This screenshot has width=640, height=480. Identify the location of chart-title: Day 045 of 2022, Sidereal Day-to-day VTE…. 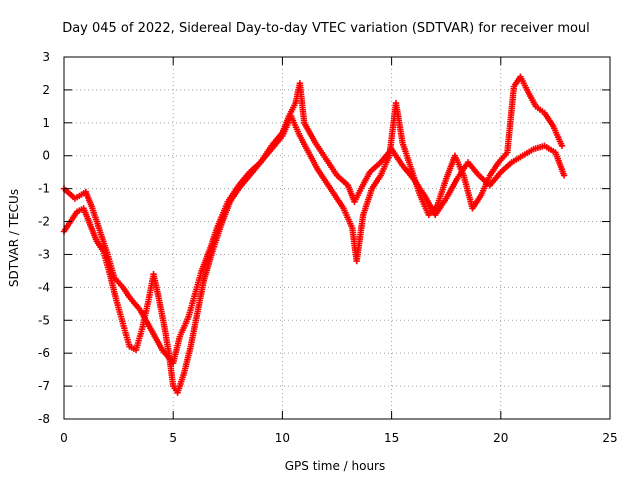
(326, 28).